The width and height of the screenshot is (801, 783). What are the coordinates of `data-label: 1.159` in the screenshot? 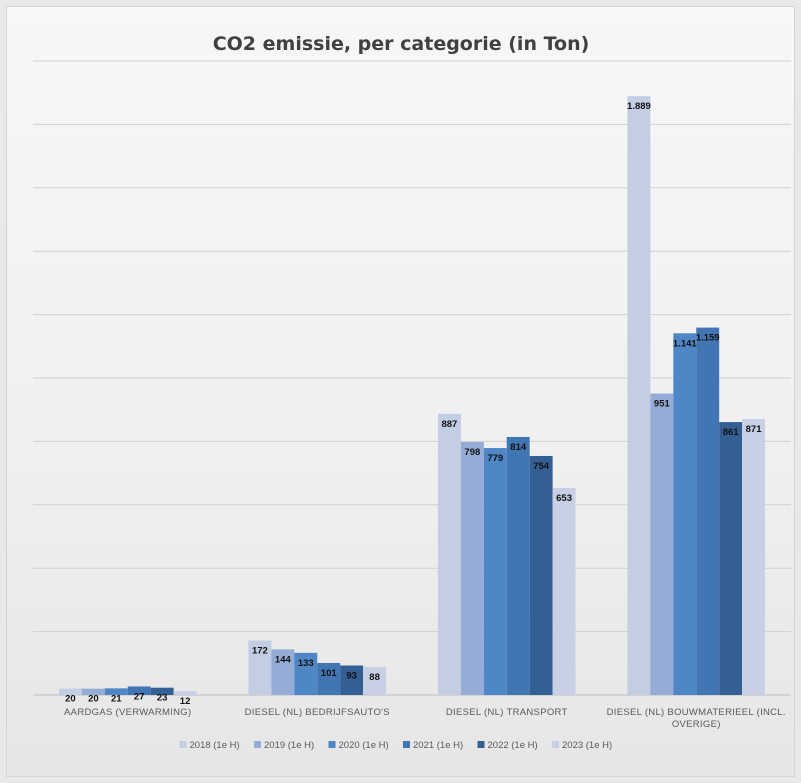 It's located at (708, 338).